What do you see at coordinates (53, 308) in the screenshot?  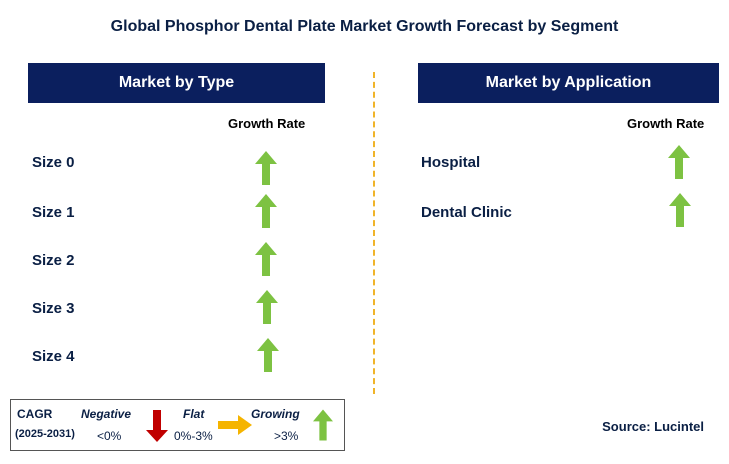 I see `type-row-label: Size 3` at bounding box center [53, 308].